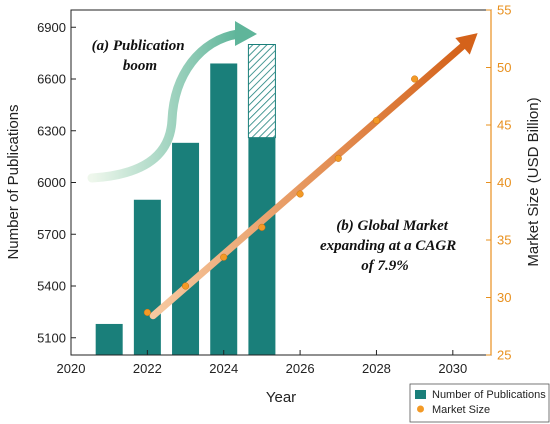 The image size is (550, 424). What do you see at coordinates (51, 337) in the screenshot?
I see `y-left-tick-label-5100: 5100` at bounding box center [51, 337].